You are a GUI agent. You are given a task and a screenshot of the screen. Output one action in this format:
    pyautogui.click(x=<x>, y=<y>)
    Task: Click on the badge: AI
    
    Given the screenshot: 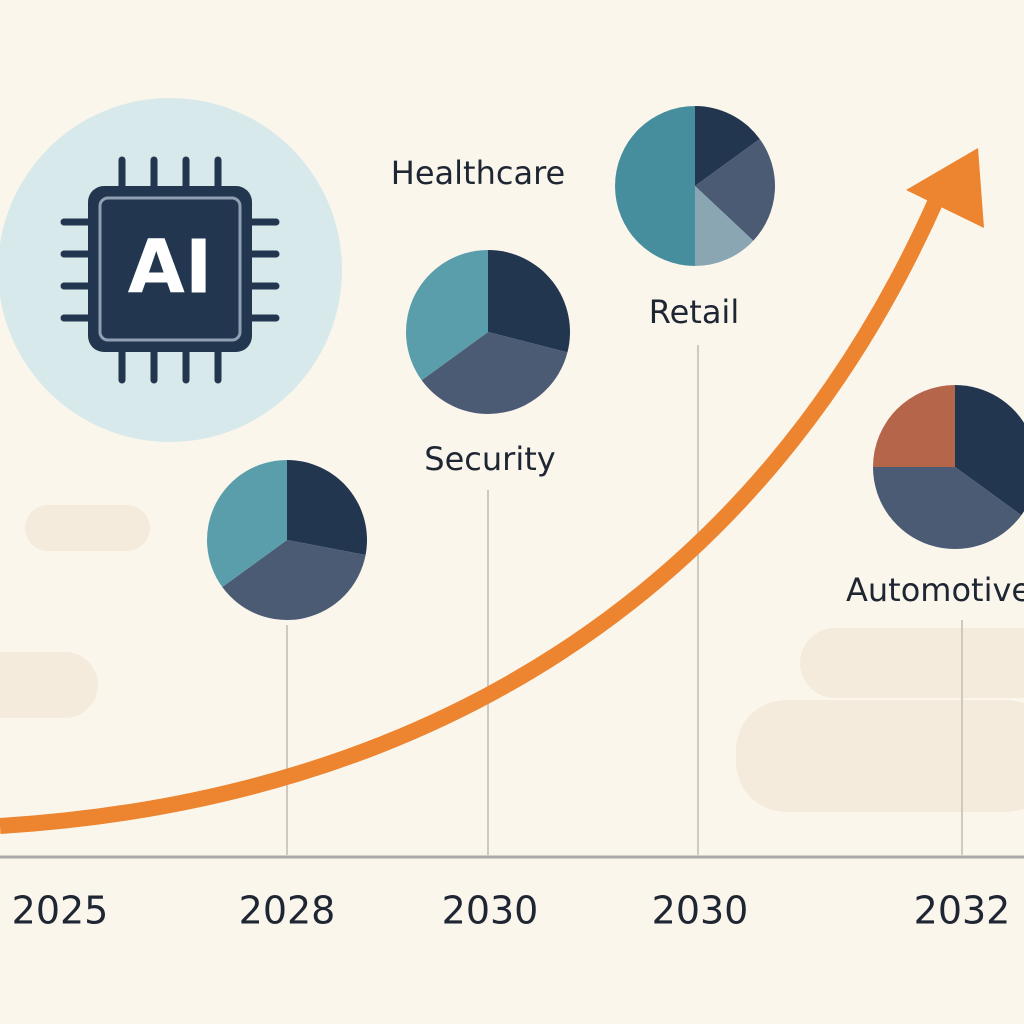 What is the action you would take?
    pyautogui.click(x=170, y=268)
    